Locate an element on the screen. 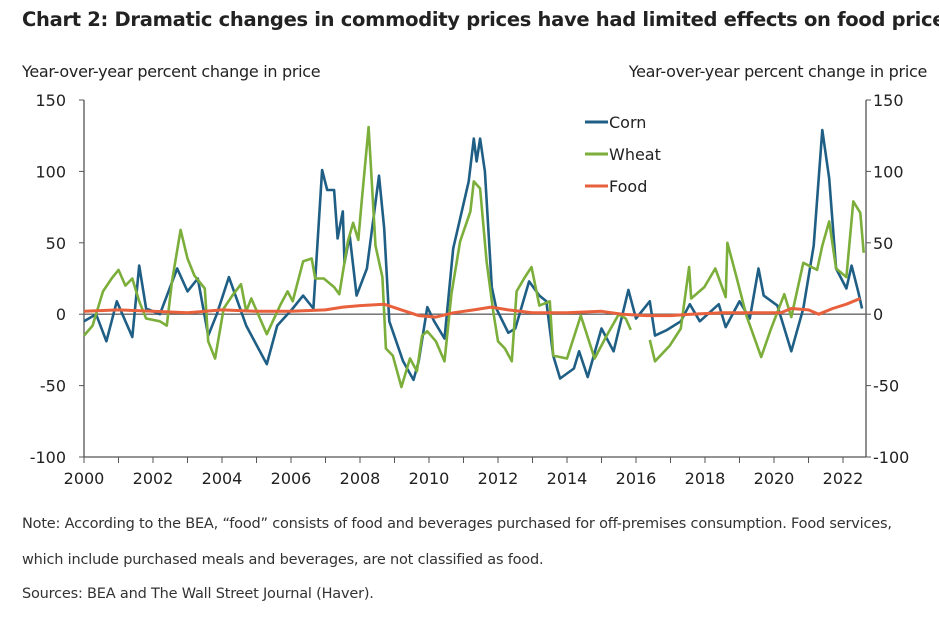  legend-label-wheat: Wheat is located at coordinates (635, 154).